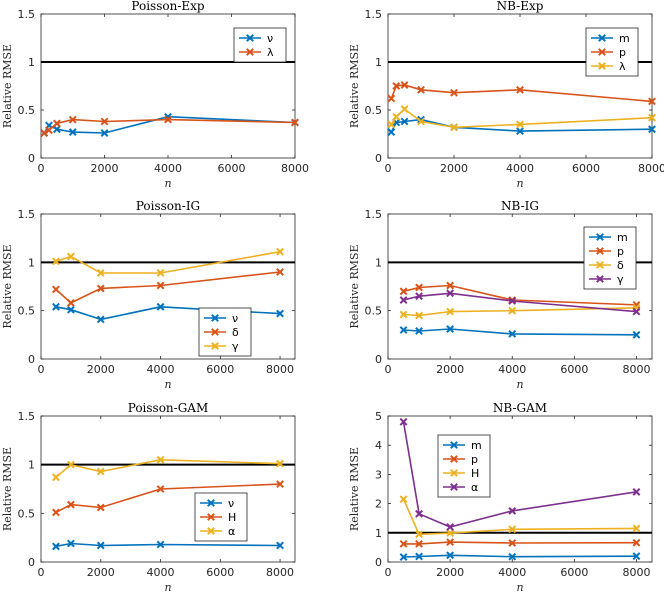 The height and width of the screenshot is (597, 664). What do you see at coordinates (374, 110) in the screenshot?
I see `y-tick-label: 0.5` at bounding box center [374, 110].